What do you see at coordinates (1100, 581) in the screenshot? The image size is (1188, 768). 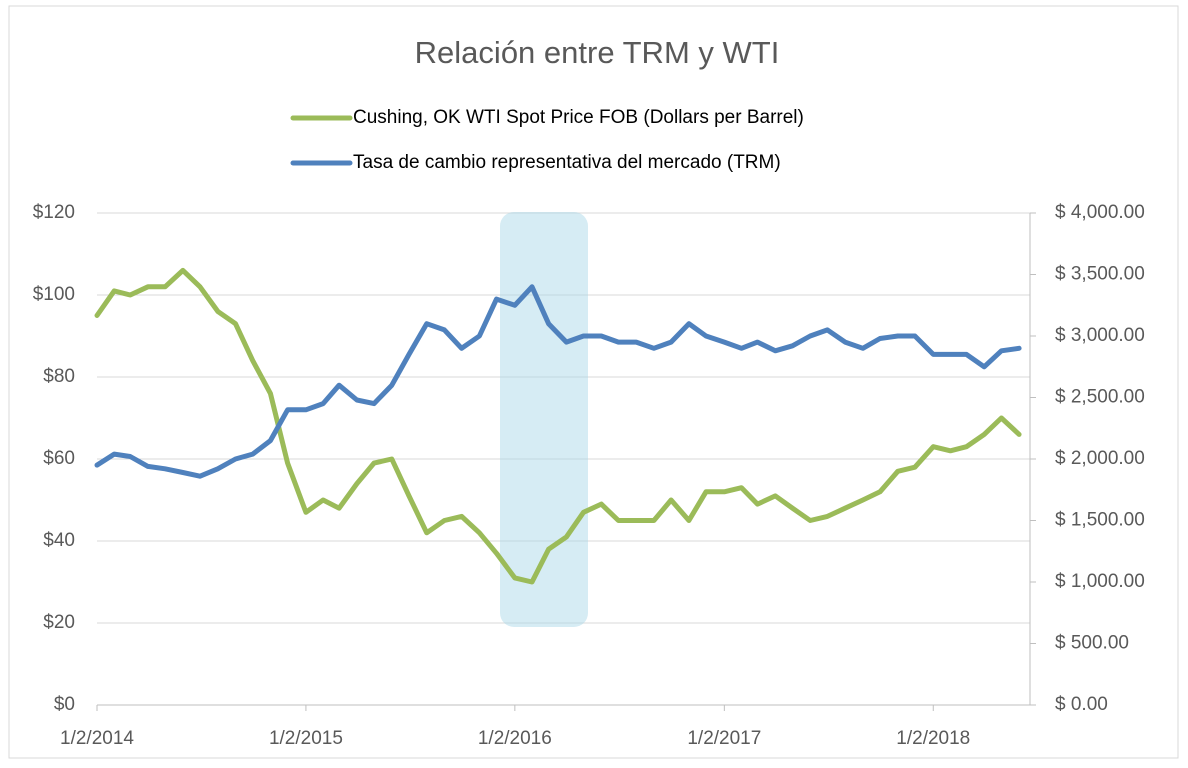 I see `y2-tick-label: $ 1,000.00` at bounding box center [1100, 581].